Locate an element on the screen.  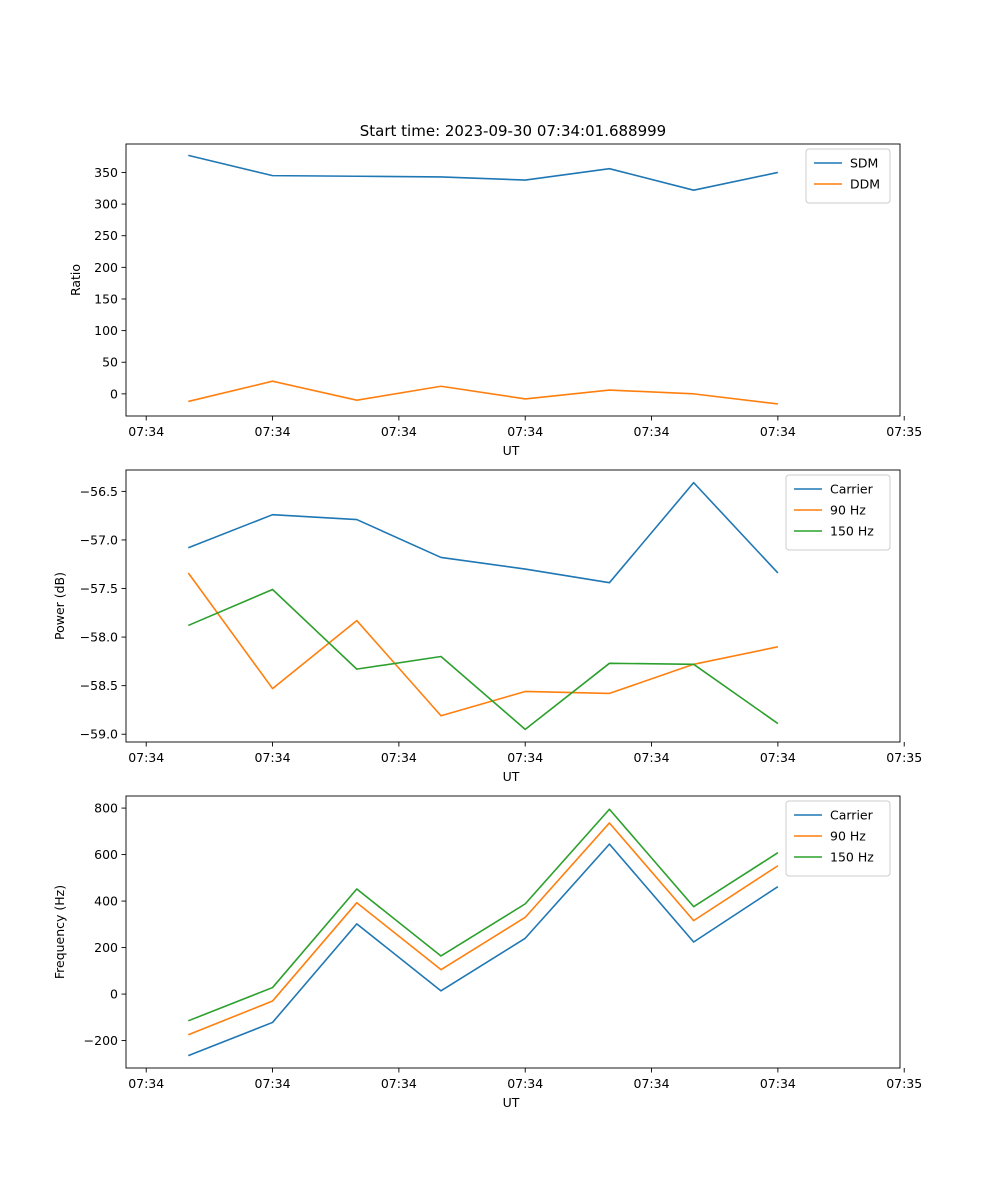
y-tick-label: −56.5 is located at coordinates (99, 491).